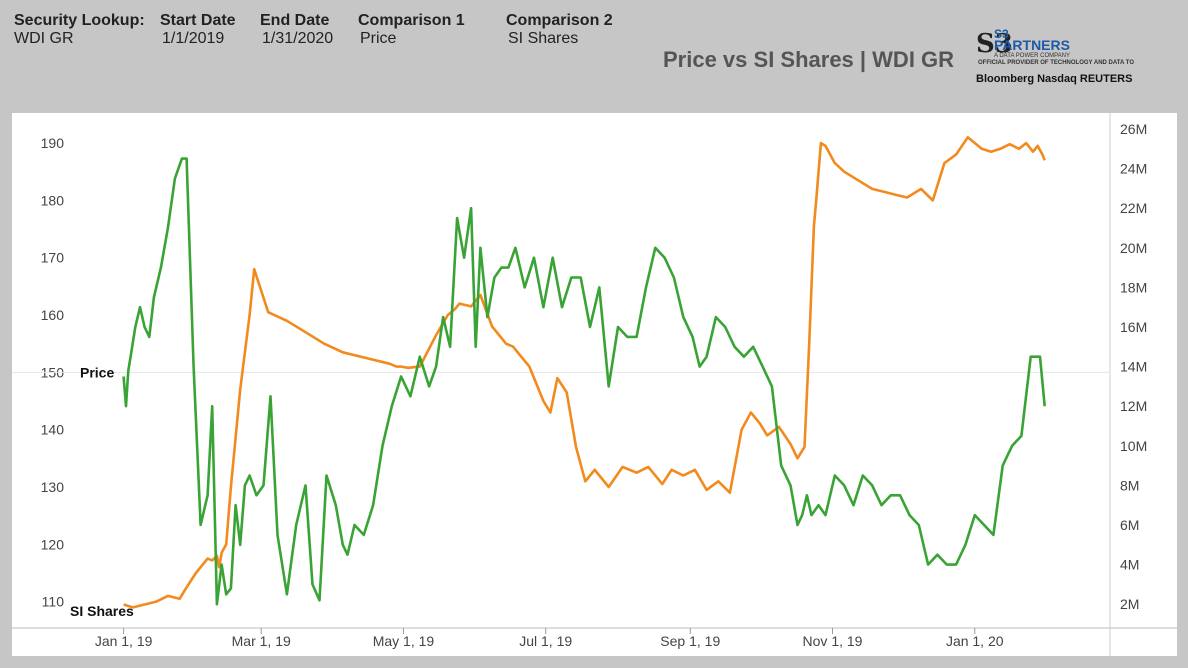 The width and height of the screenshot is (1188, 668). Describe the element at coordinates (53, 430) in the screenshot. I see `y-left-tick-label: 140` at that location.